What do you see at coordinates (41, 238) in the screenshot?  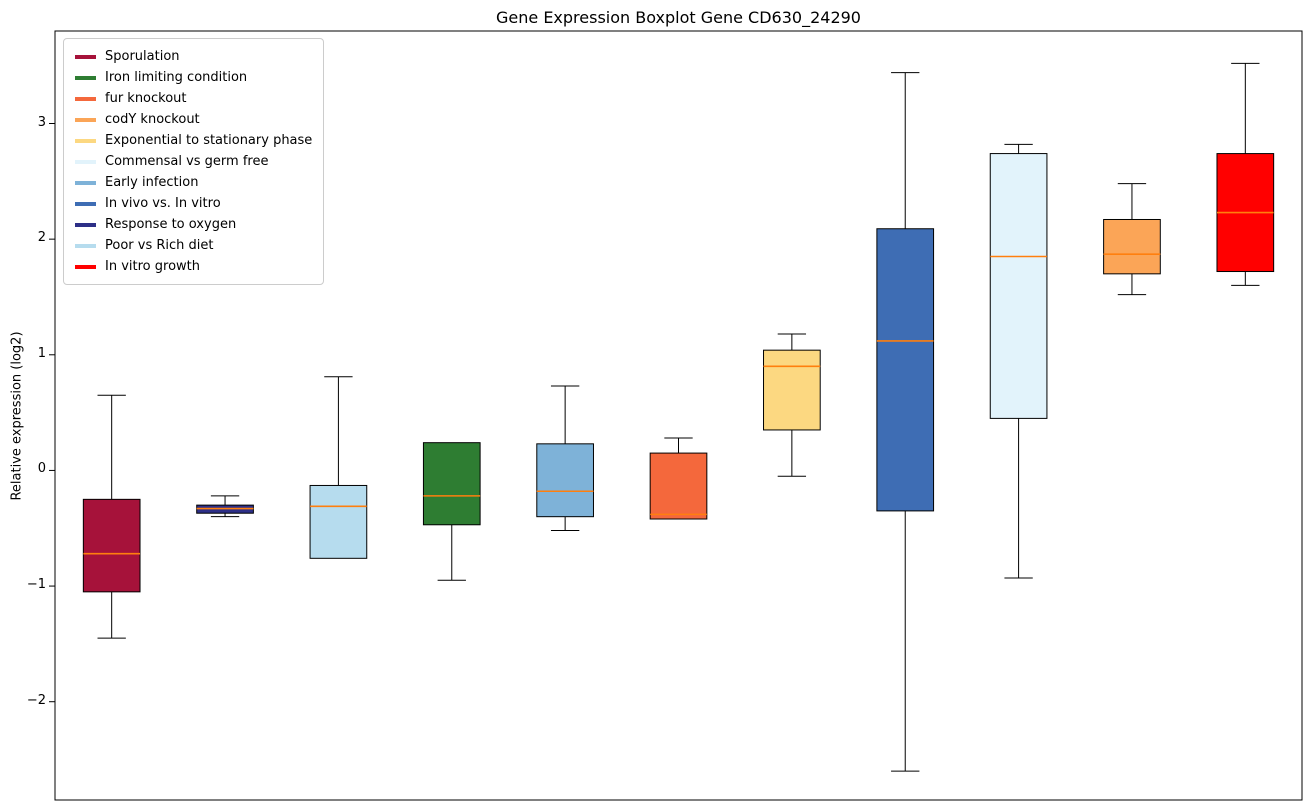 I see `y-tick-label: 2` at bounding box center [41, 238].